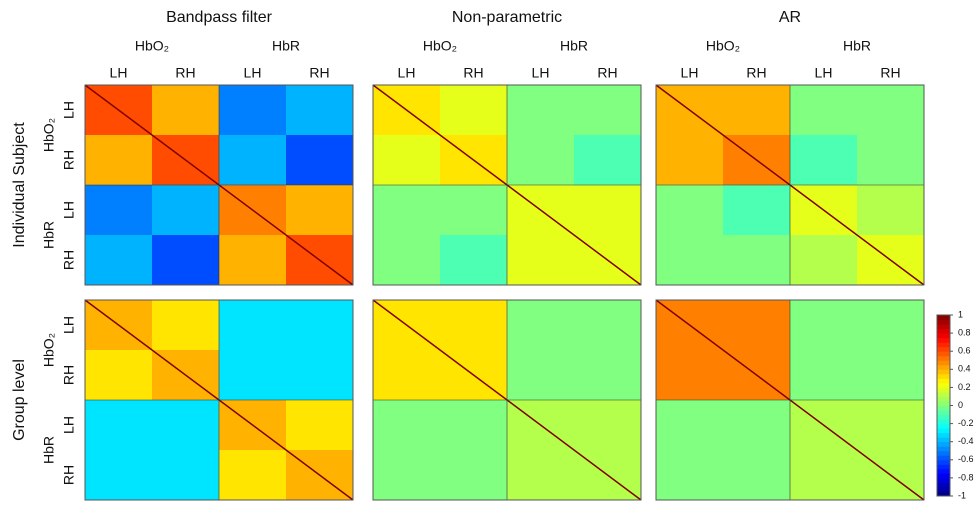 The height and width of the screenshot is (512, 978). I want to click on colorbar-tick-label: 0.8, so click(964, 332).